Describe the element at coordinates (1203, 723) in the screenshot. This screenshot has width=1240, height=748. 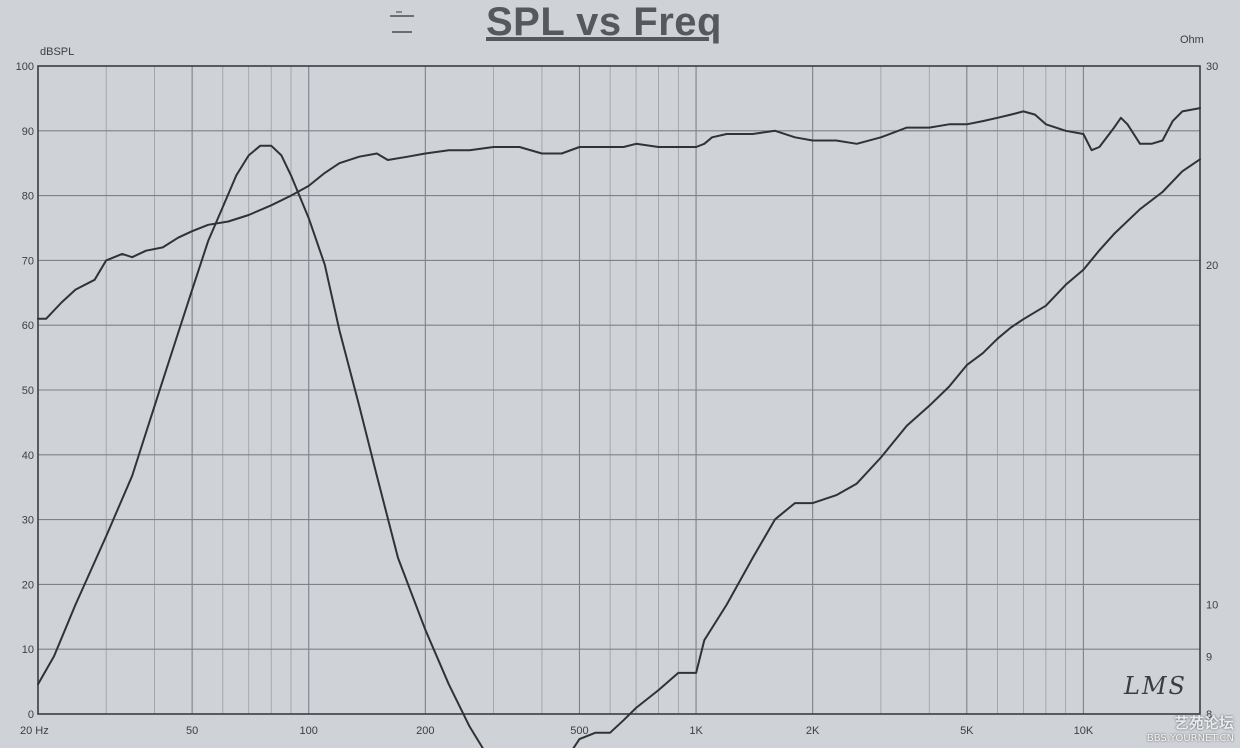
I see `watermark-cn: 艺苑论坛` at that location.